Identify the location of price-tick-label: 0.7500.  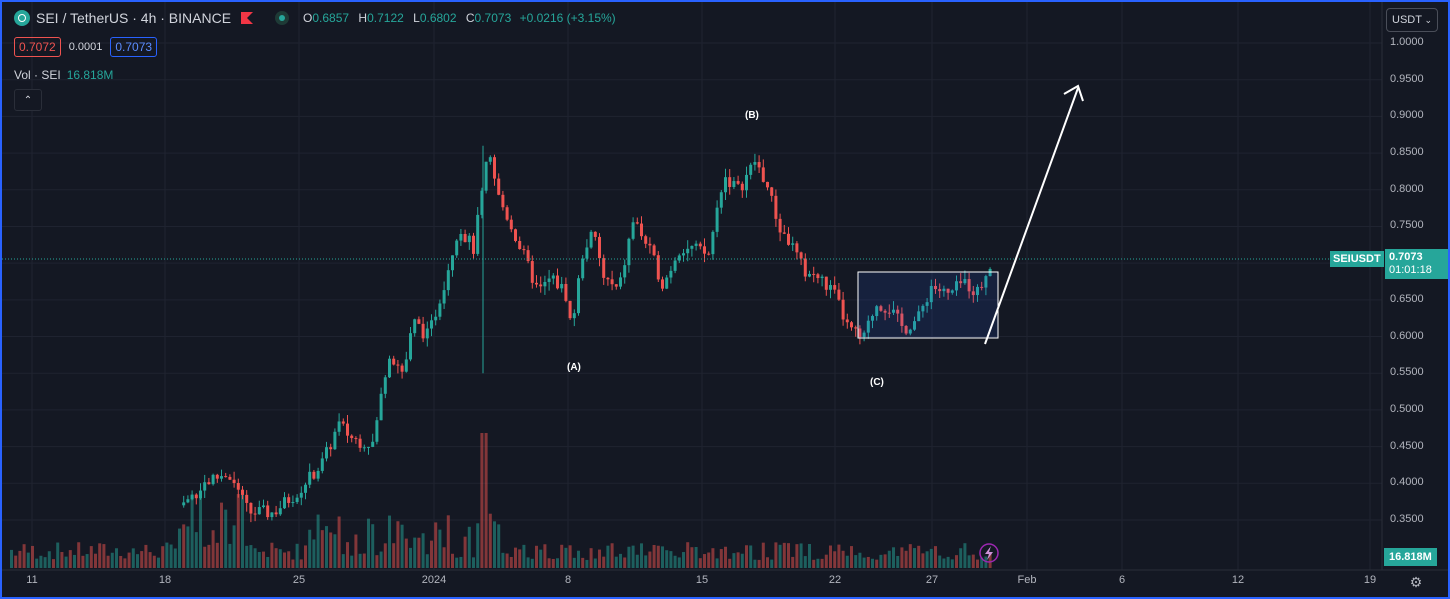
(1407, 225).